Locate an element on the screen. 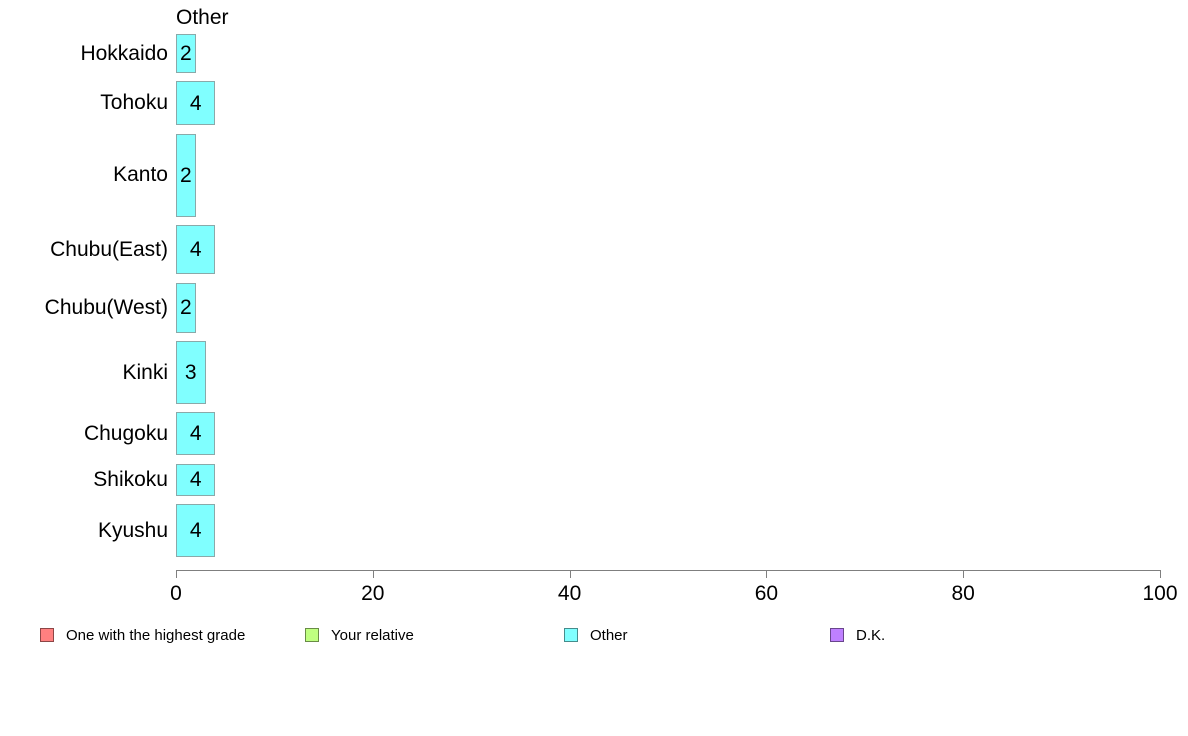  legend-label: Other is located at coordinates (609, 635).